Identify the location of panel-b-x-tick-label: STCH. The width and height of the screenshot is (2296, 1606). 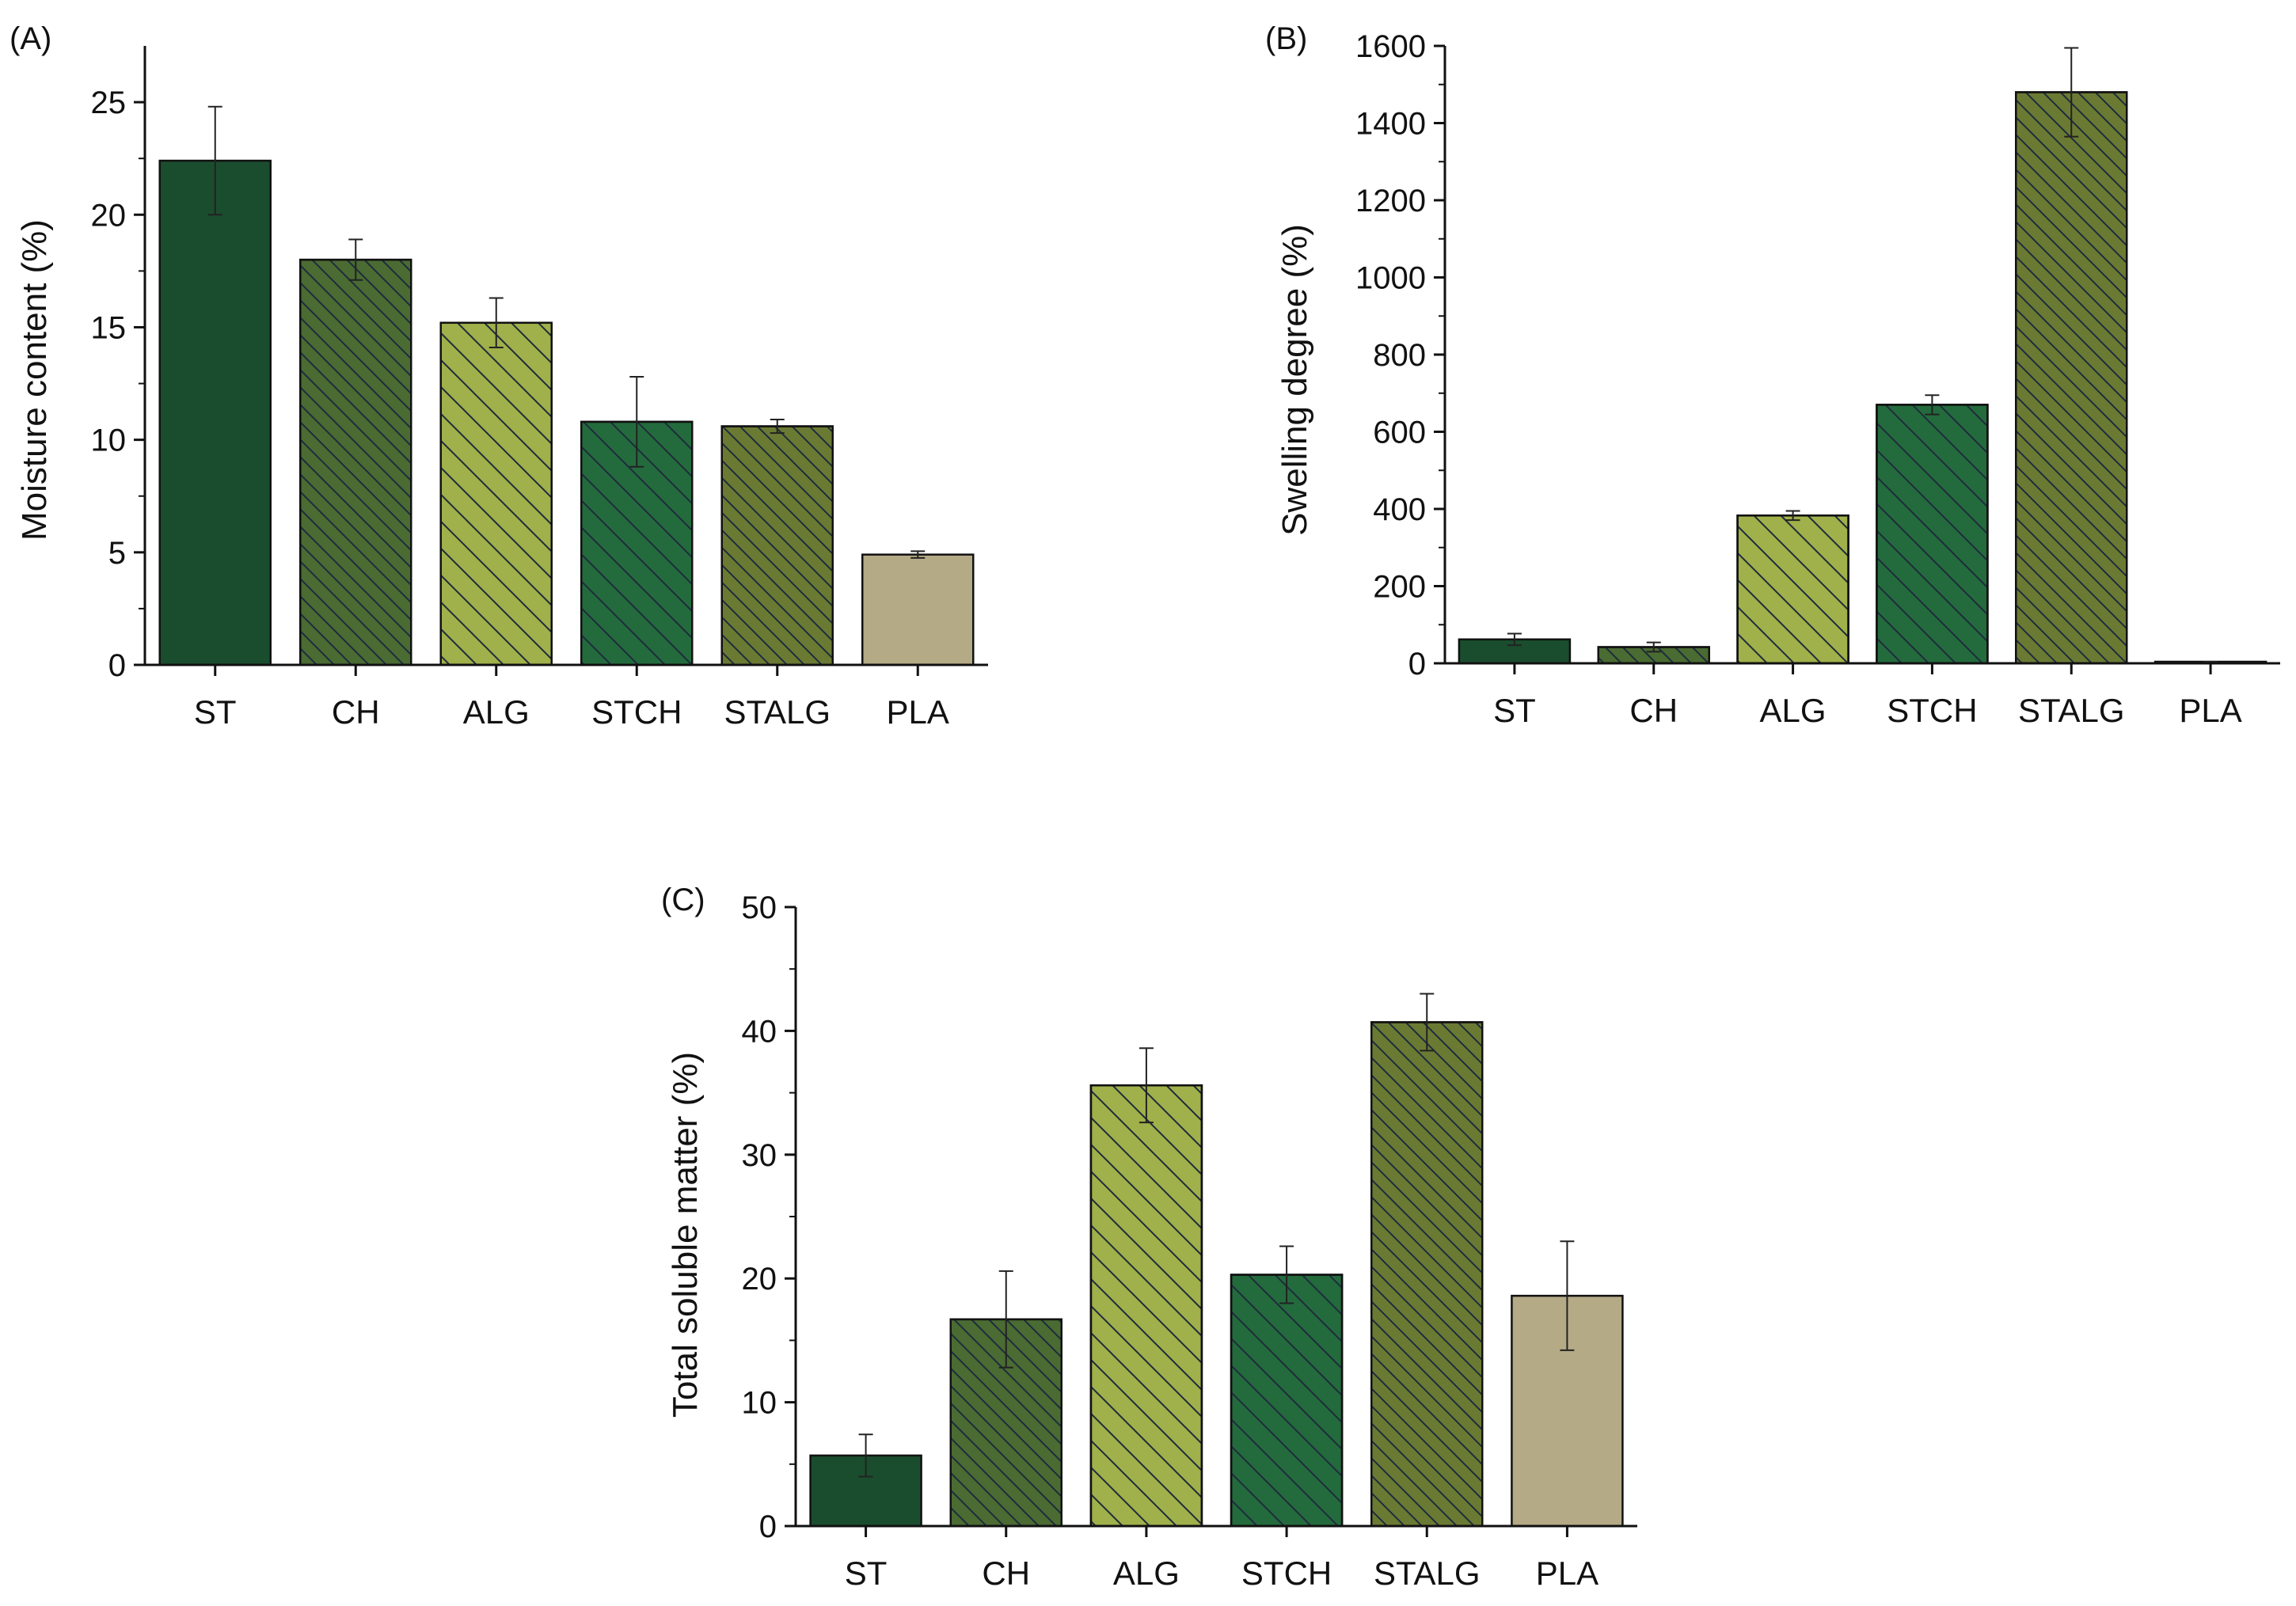
(1932, 710).